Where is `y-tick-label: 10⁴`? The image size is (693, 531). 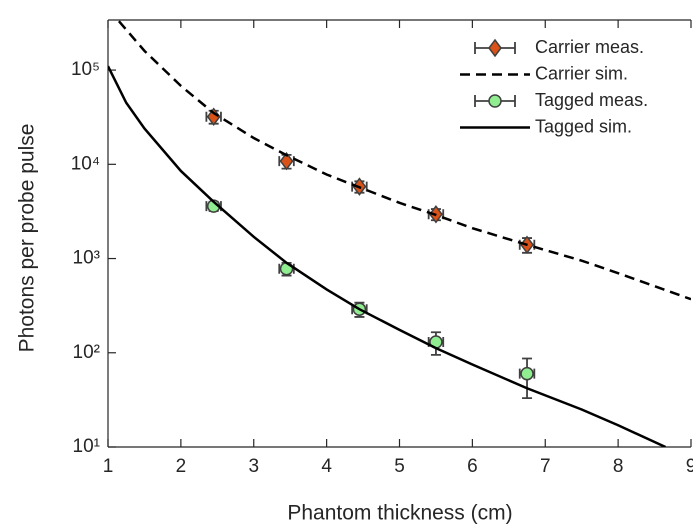 y-tick-label: 10⁴ is located at coordinates (85, 163).